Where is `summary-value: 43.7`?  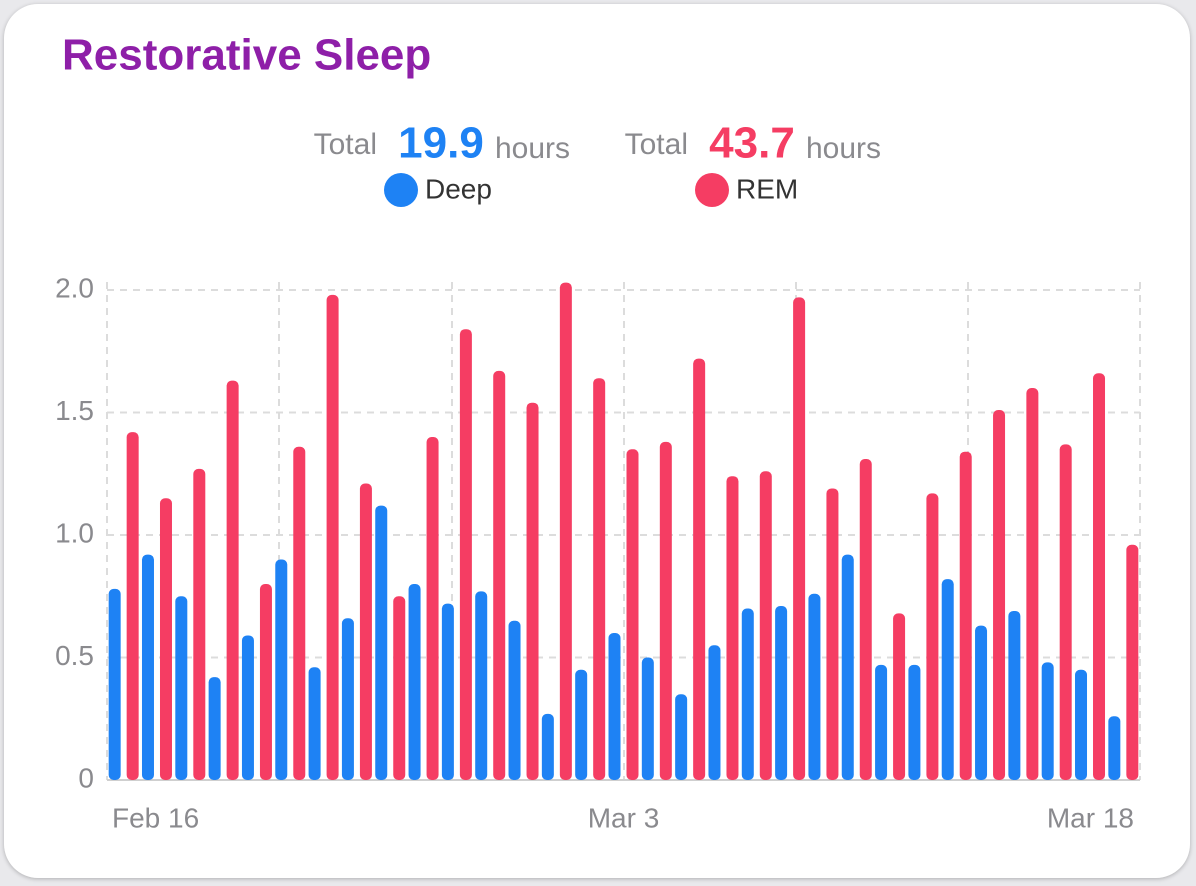
summary-value: 43.7 is located at coordinates (752, 143).